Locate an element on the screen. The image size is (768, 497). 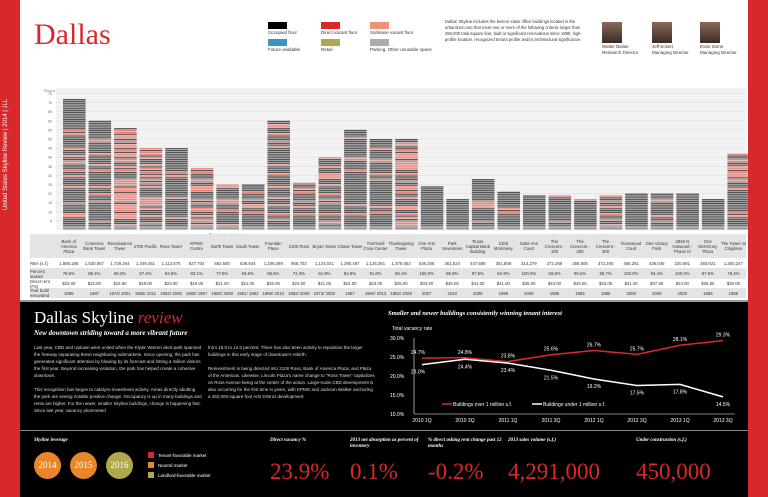
legend-item: Parking, Other unusable space is located at coordinates (410, 45).